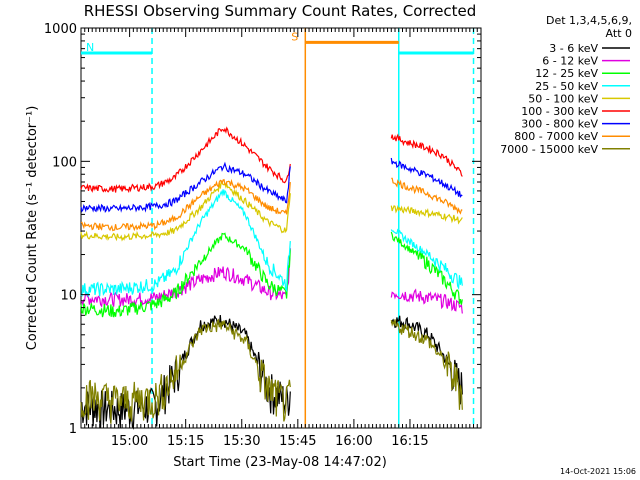  What do you see at coordinates (570, 61) in the screenshot?
I see `legend-label: 6 - 12 keV` at bounding box center [570, 61].